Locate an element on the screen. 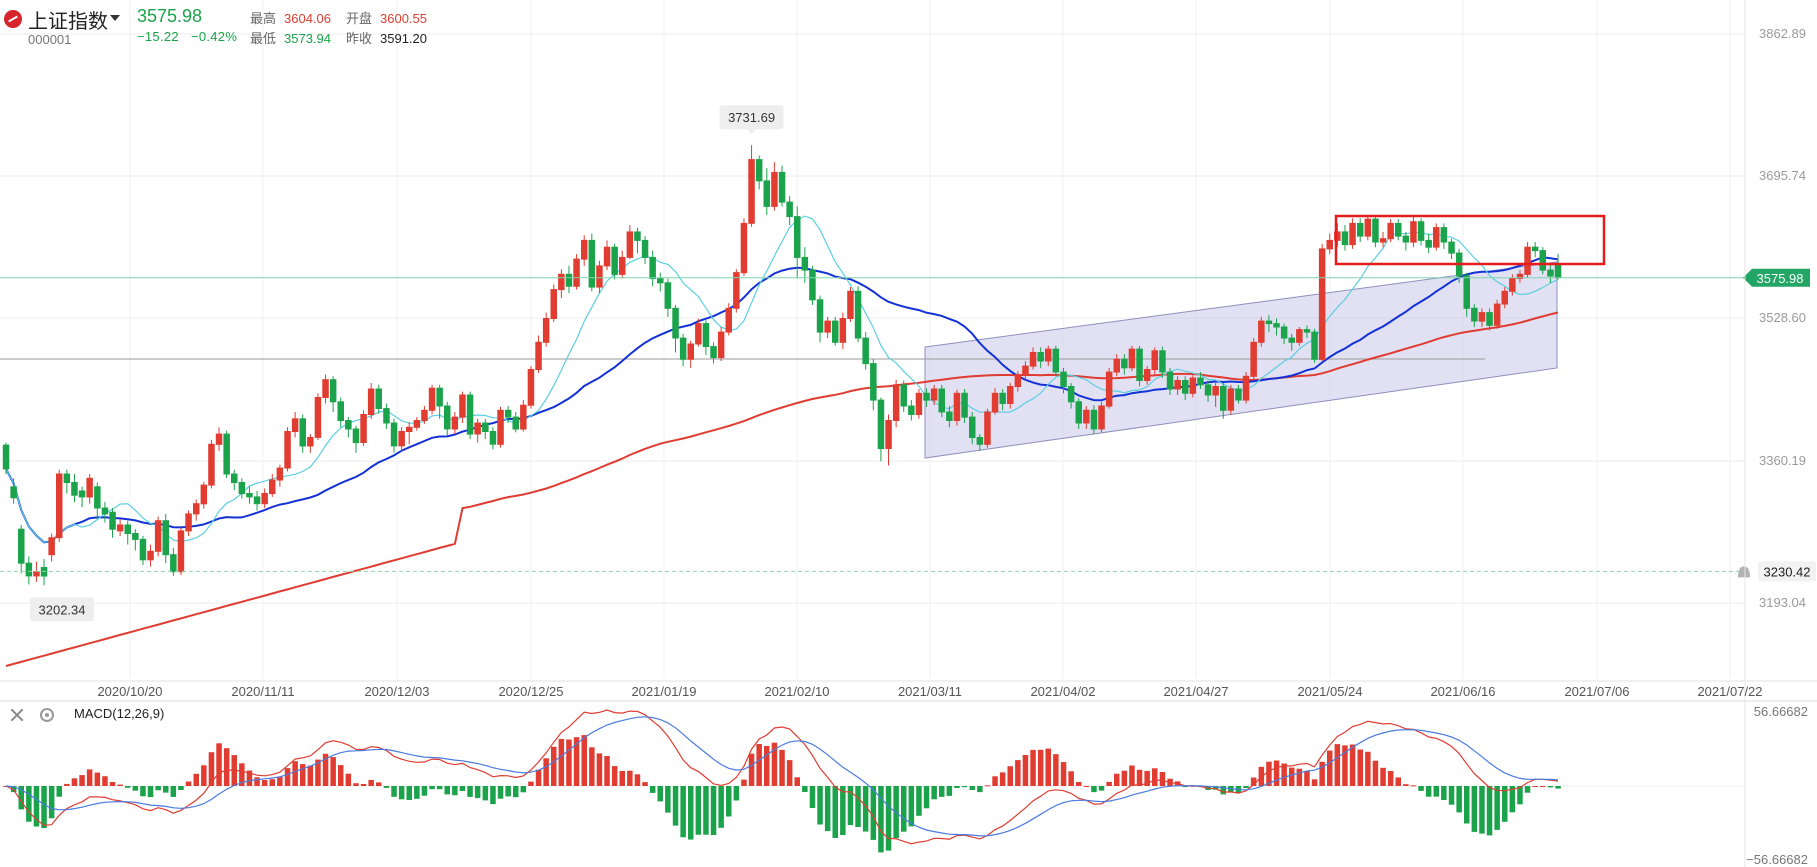 This screenshot has width=1817, height=867. exchange-logo is located at coordinates (13, 19).